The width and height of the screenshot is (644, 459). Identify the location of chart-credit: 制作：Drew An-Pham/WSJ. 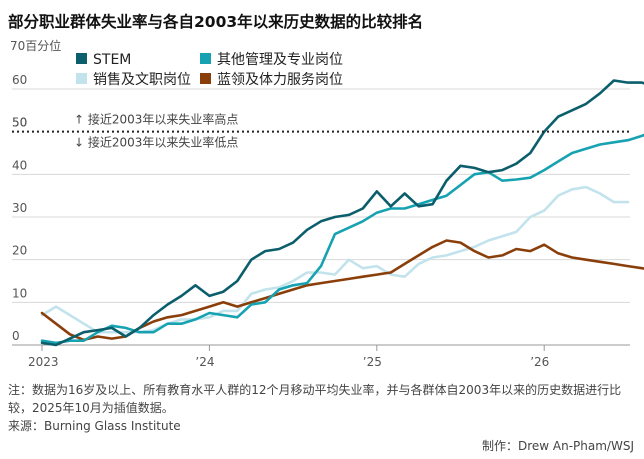
(557, 446).